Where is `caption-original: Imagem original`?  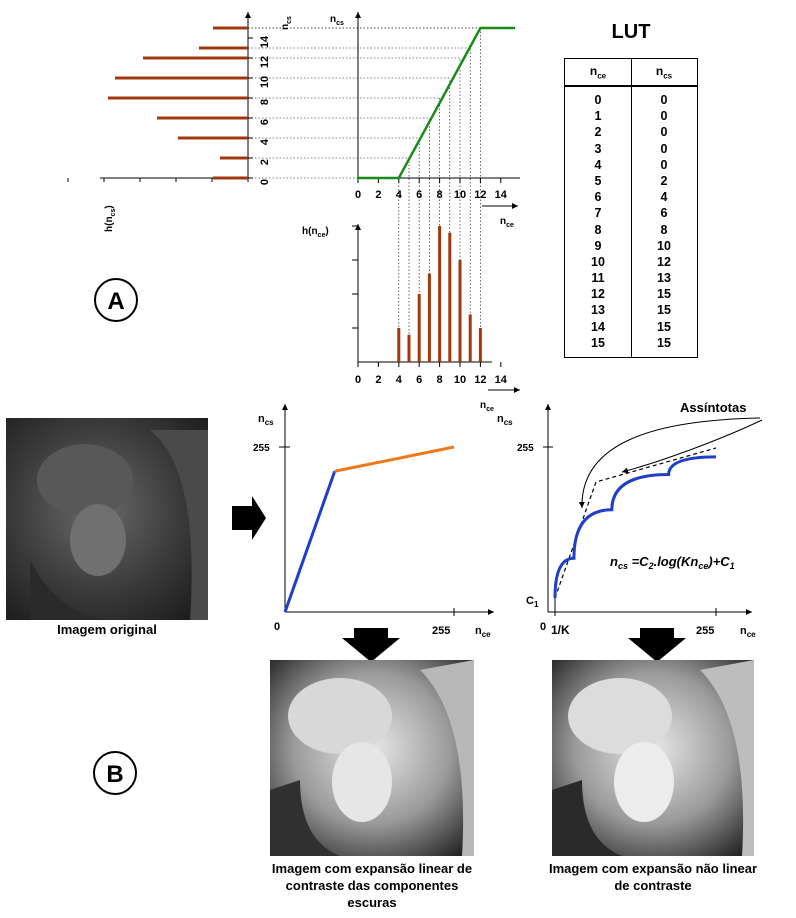
caption-original: Imagem original is located at coordinates (107, 629).